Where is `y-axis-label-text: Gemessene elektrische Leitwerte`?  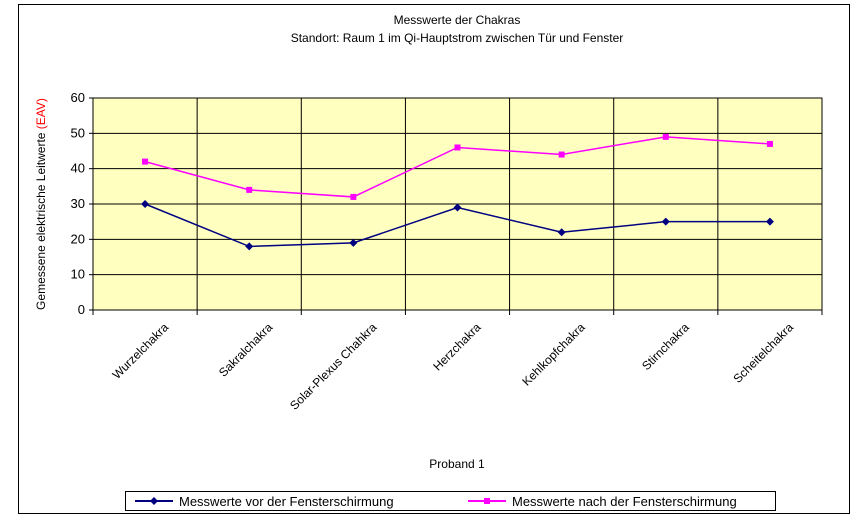
y-axis-label-text: Gemessene elektrische Leitwerte is located at coordinates (41, 219).